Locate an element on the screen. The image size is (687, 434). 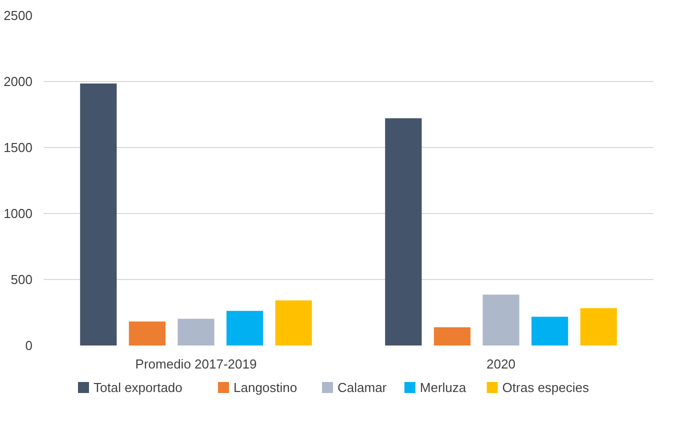
legend-label: Calamar is located at coordinates (363, 387).